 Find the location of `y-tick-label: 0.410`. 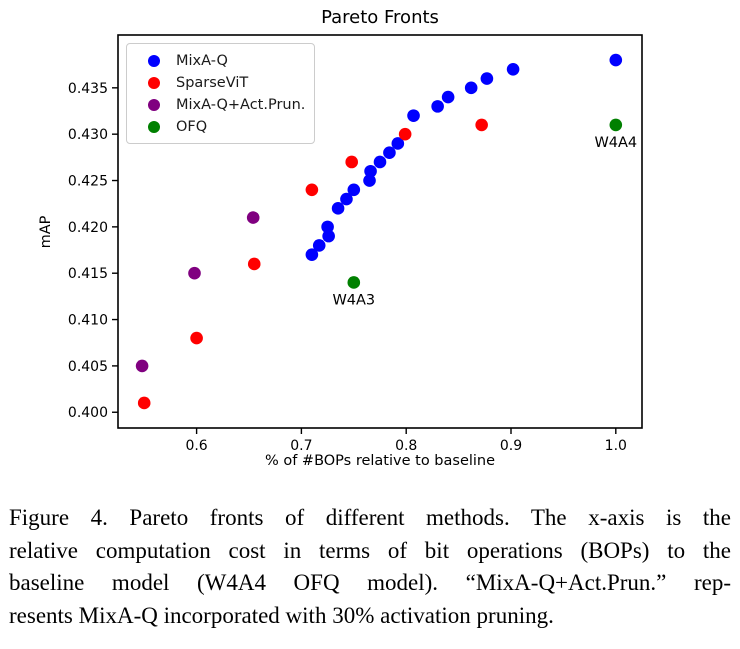

y-tick-label: 0.410 is located at coordinates (88, 321).